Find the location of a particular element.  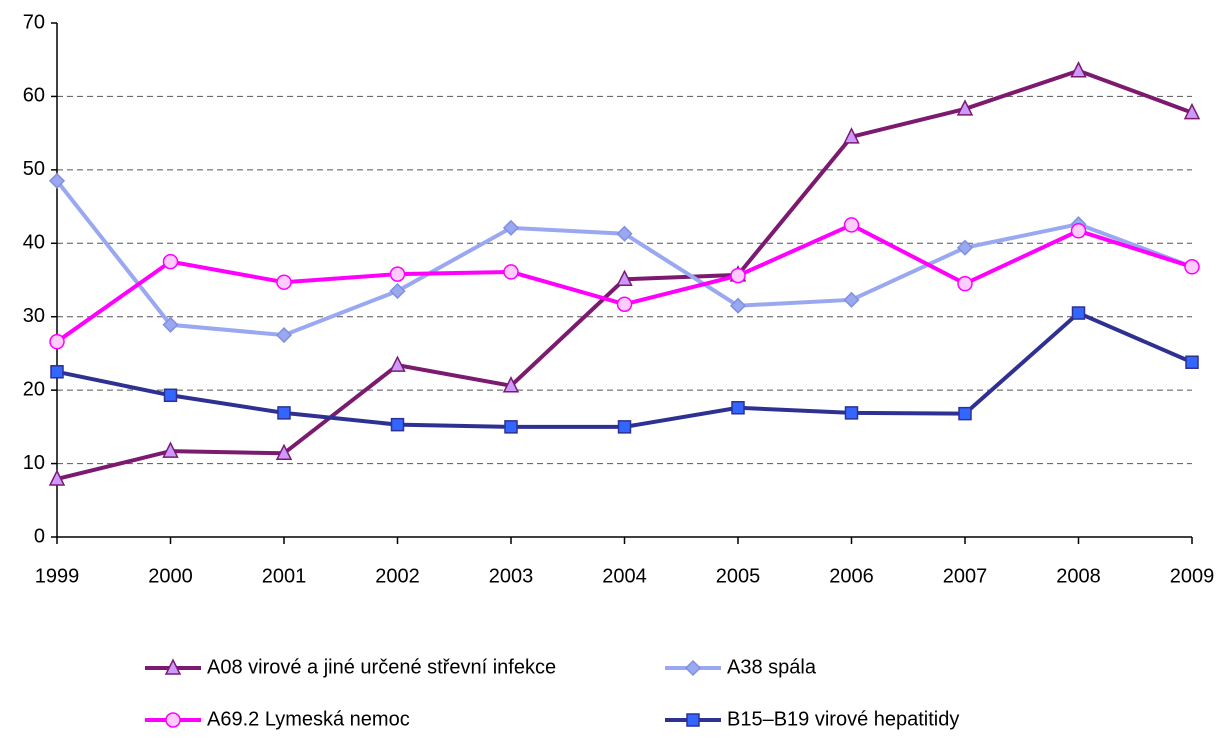

x-tick-label: 2000 is located at coordinates (170, 576).